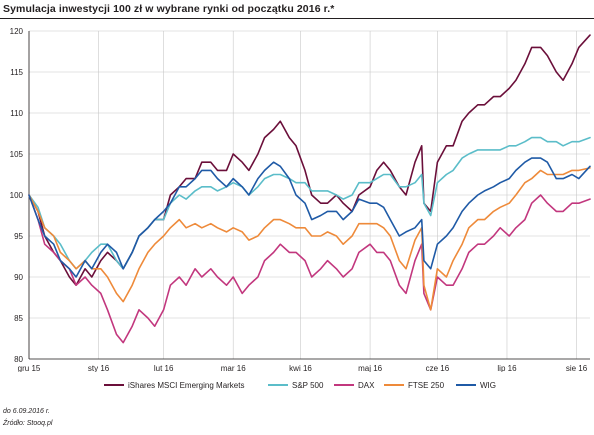 This screenshot has height=435, width=594. Describe the element at coordinates (99, 368) in the screenshot. I see `x-tick-label: sty 16` at that location.